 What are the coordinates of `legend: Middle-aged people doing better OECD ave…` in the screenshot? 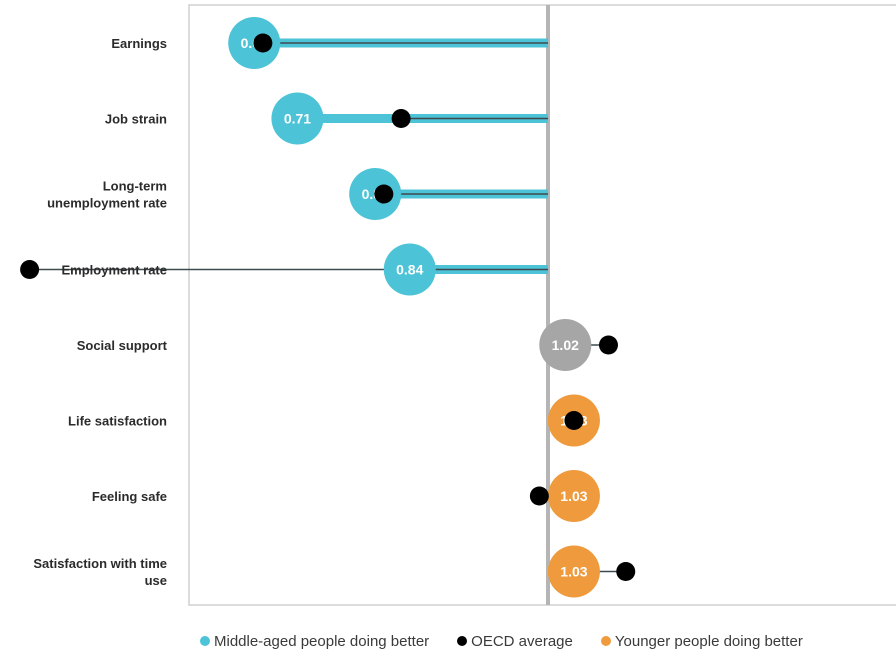 It's located at (548, 641).